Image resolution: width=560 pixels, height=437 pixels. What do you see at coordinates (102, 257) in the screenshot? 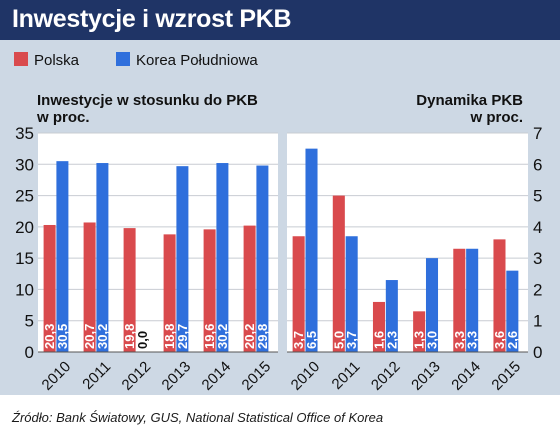
I see `investment-bar-korea-po-udniowa-2011` at bounding box center [102, 257].